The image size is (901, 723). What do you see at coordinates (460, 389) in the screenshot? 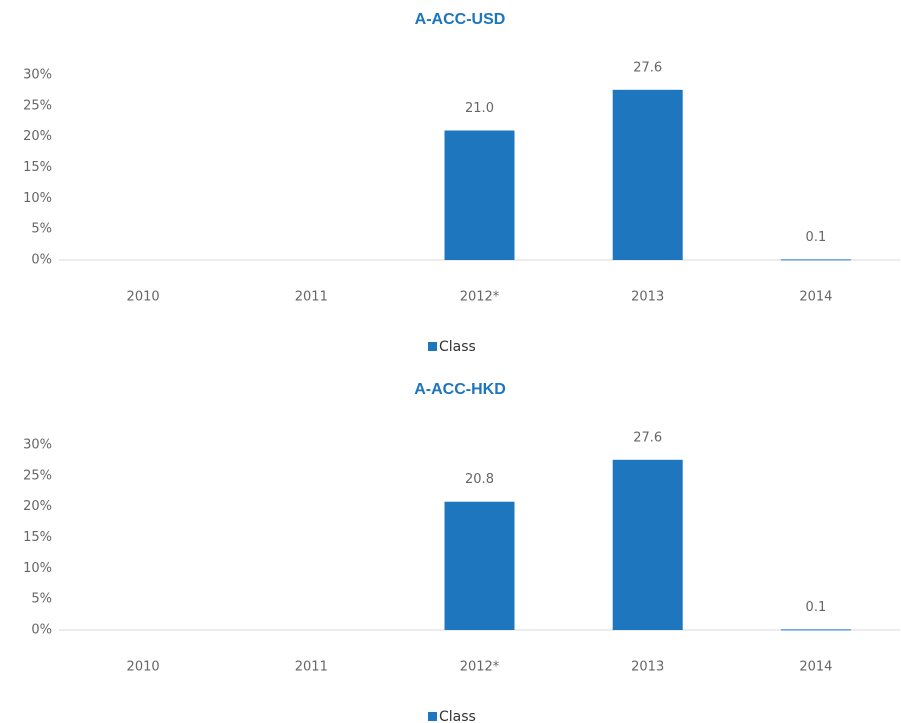
I see `chart-title: A-ACC-HKD` at bounding box center [460, 389].